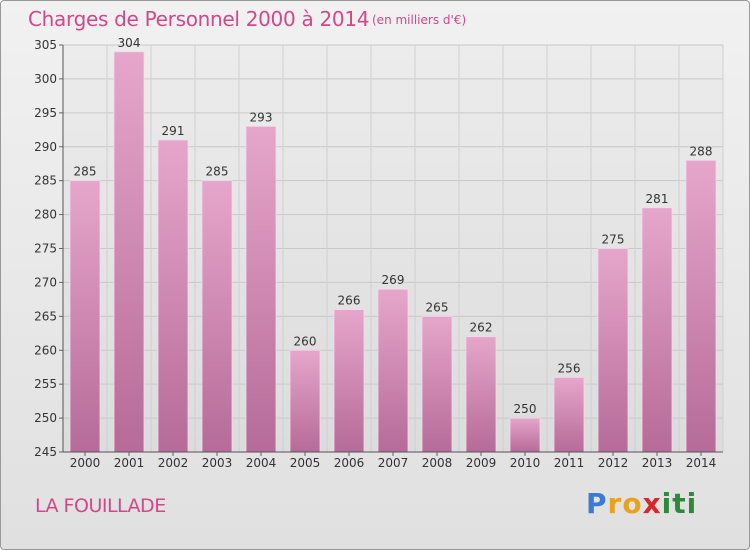 The width and height of the screenshot is (750, 550). I want to click on x-tick-label: 2011, so click(569, 463).